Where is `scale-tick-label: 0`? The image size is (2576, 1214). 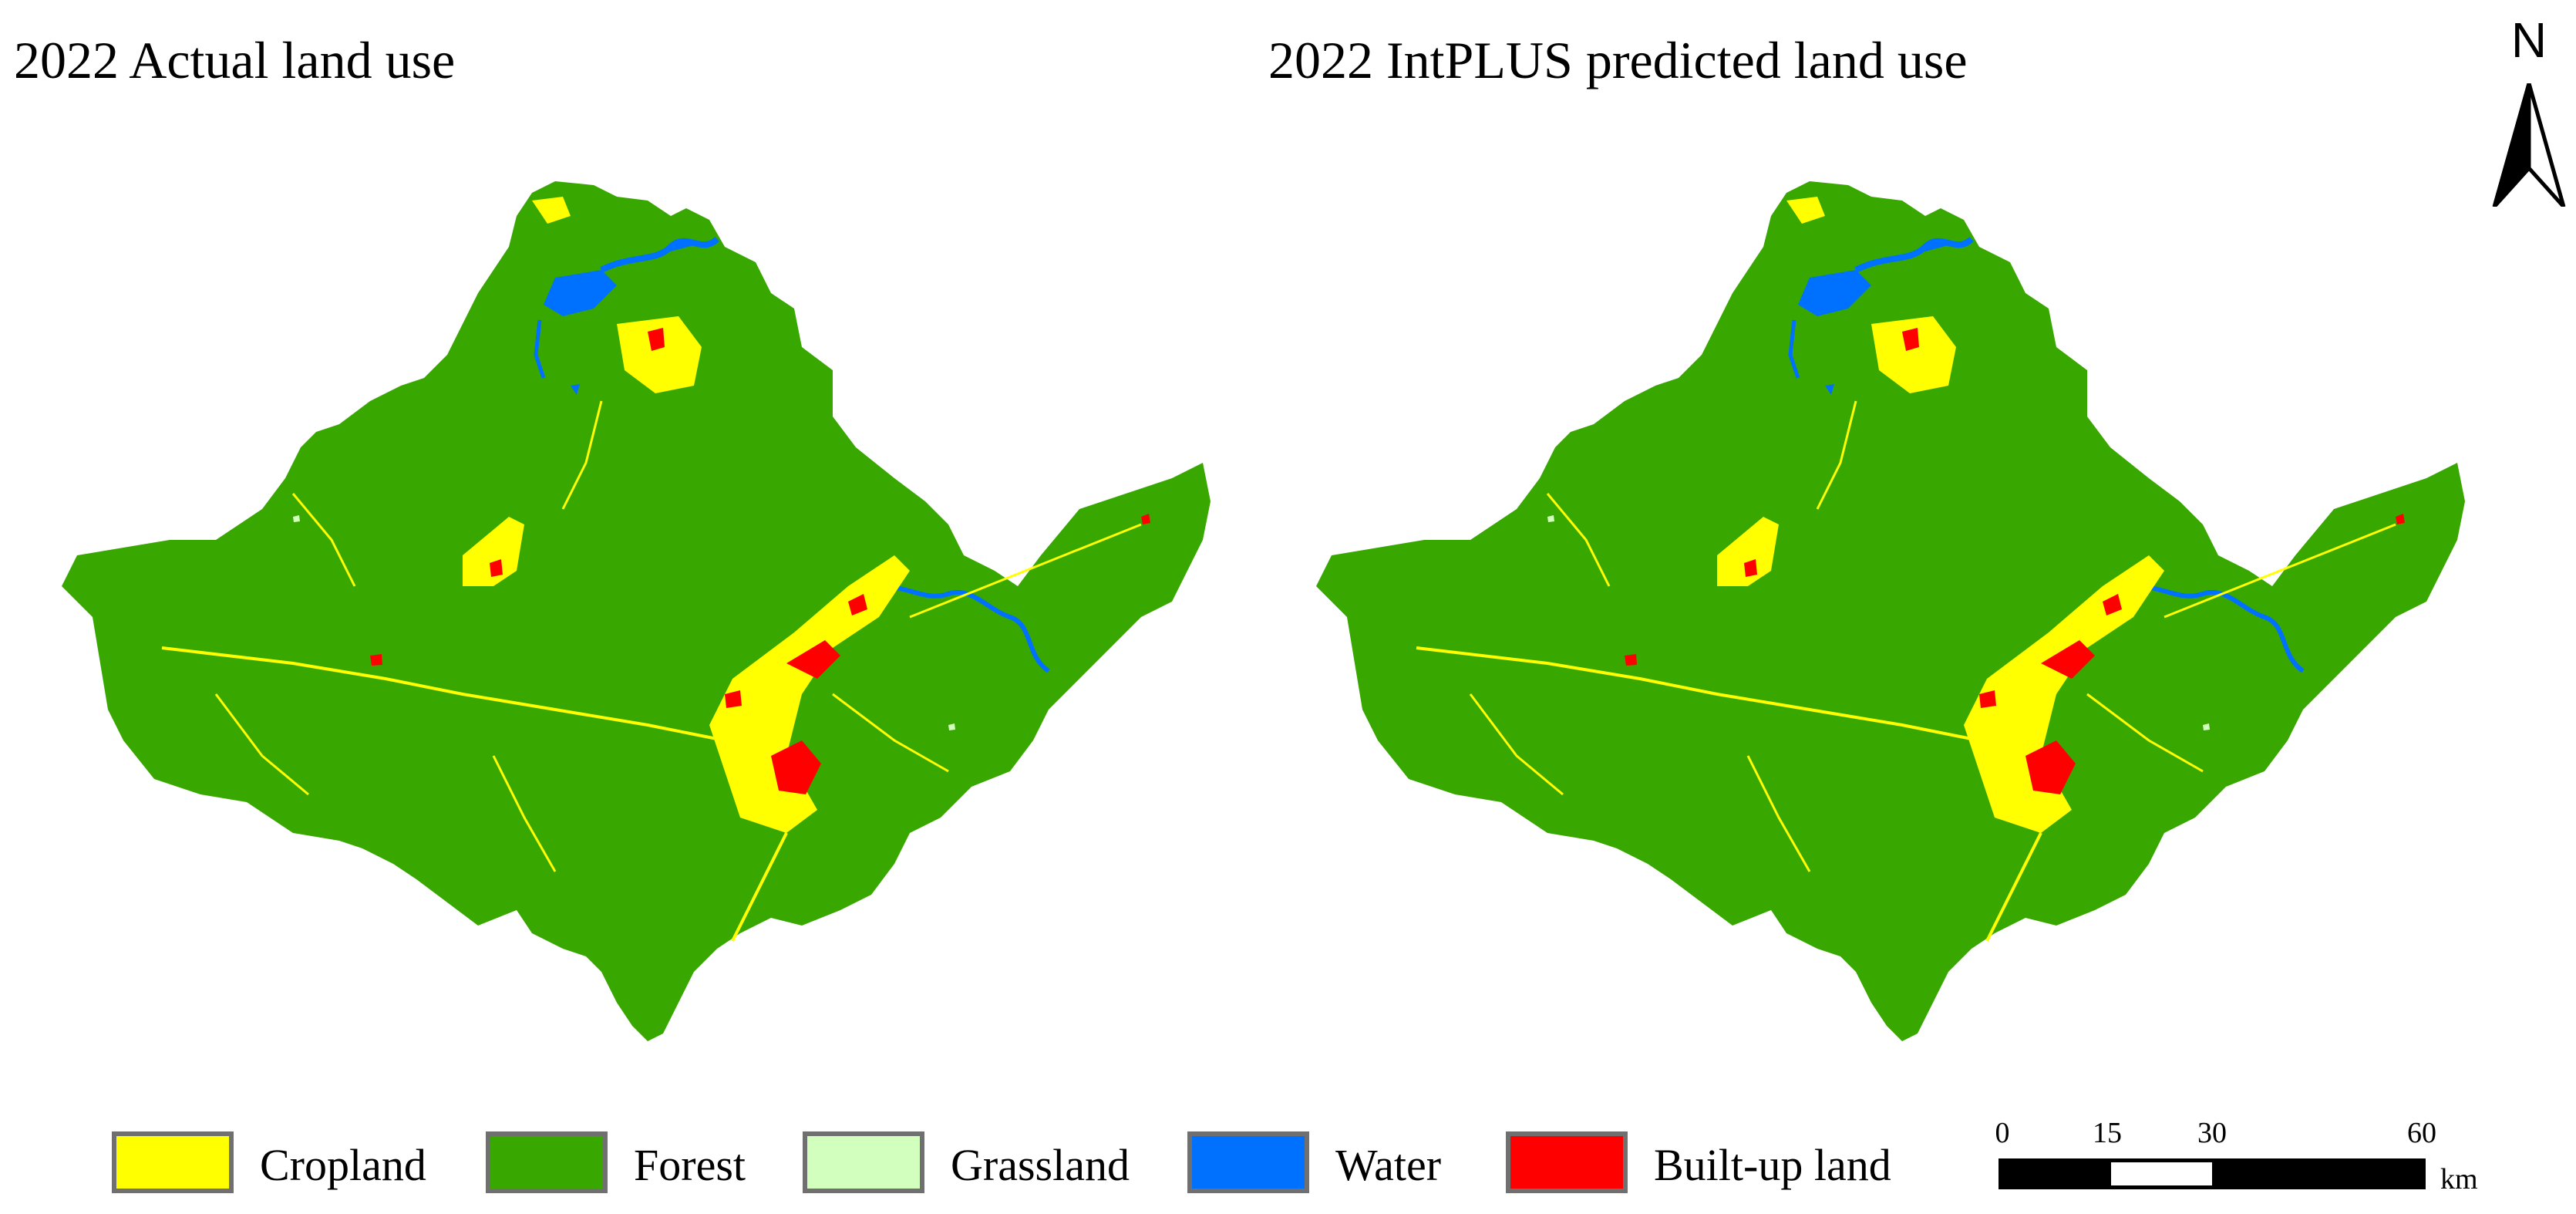 scale-tick-label: 0 is located at coordinates (2003, 1133).